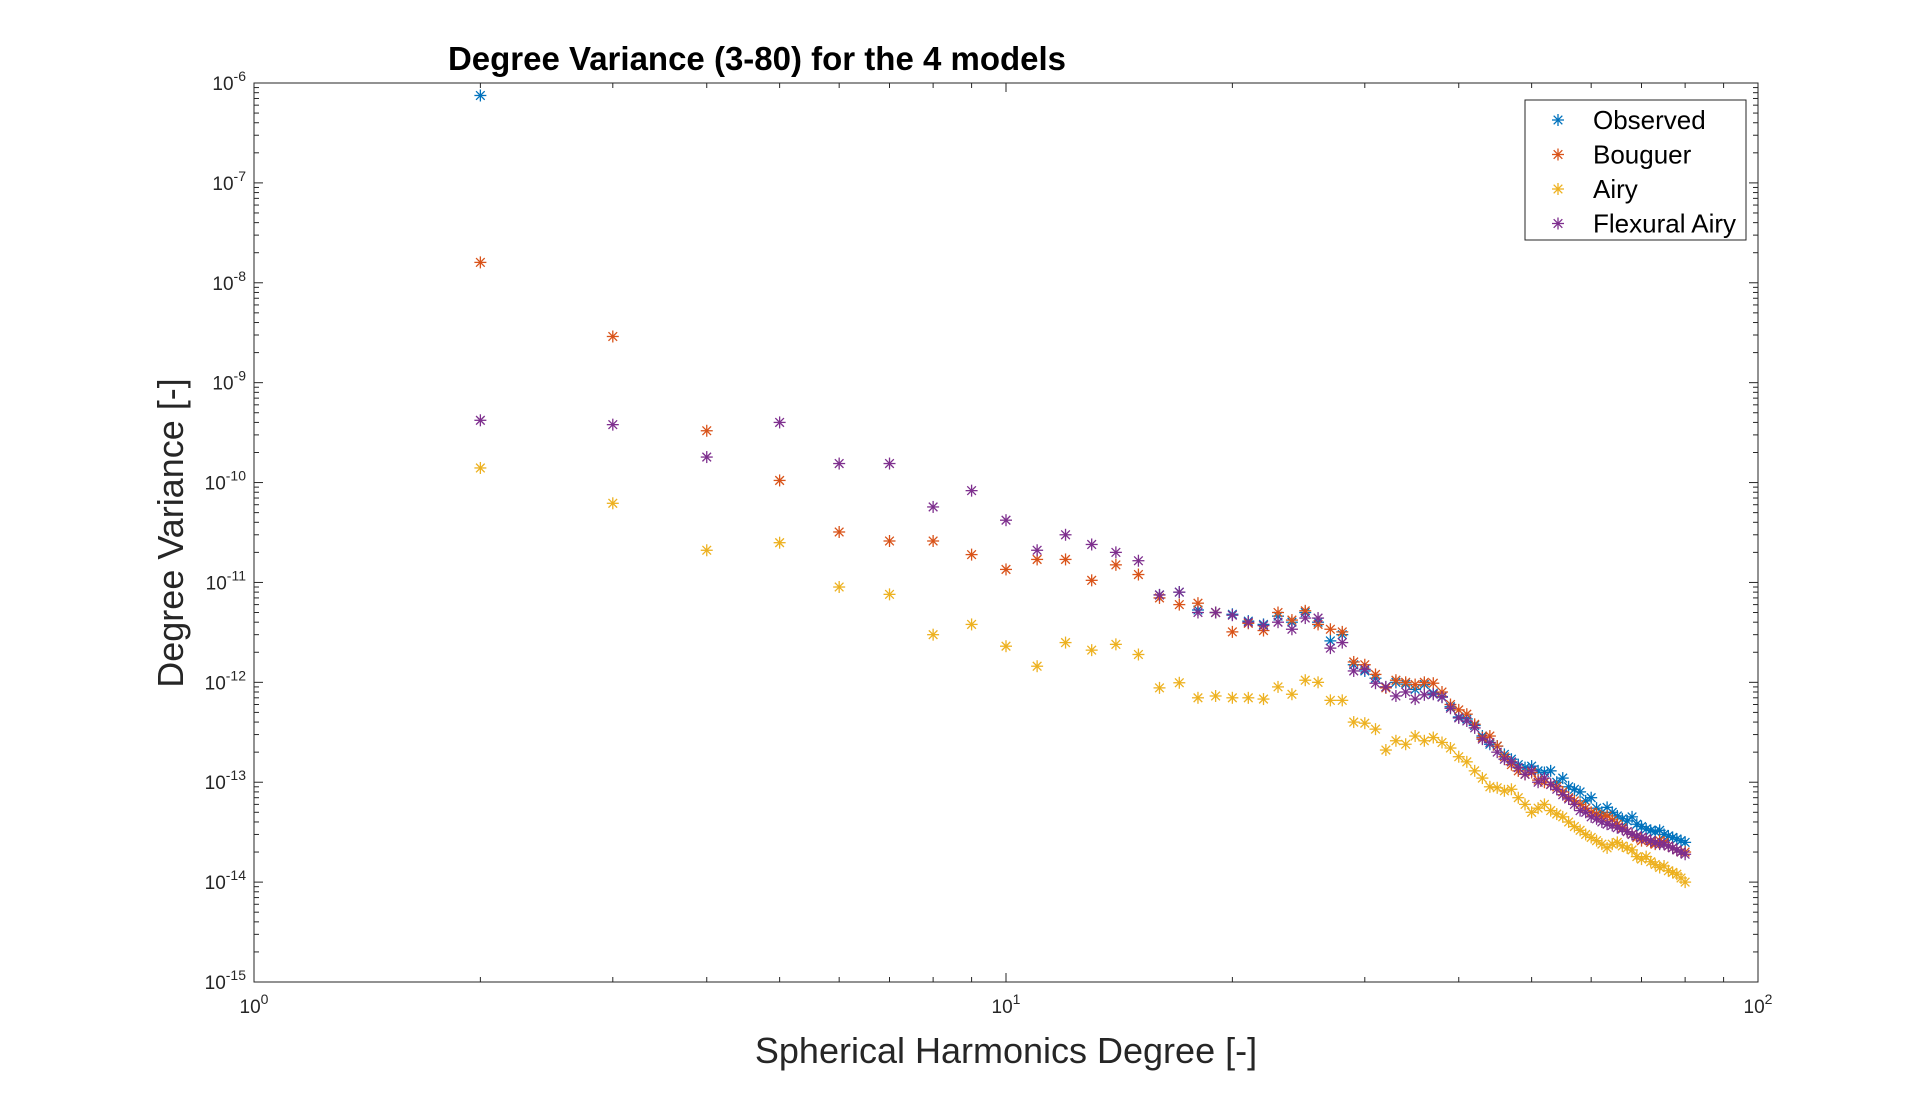 This screenshot has width=1920, height=1096. I want to click on y-tick-label: 10-9, so click(229, 381).